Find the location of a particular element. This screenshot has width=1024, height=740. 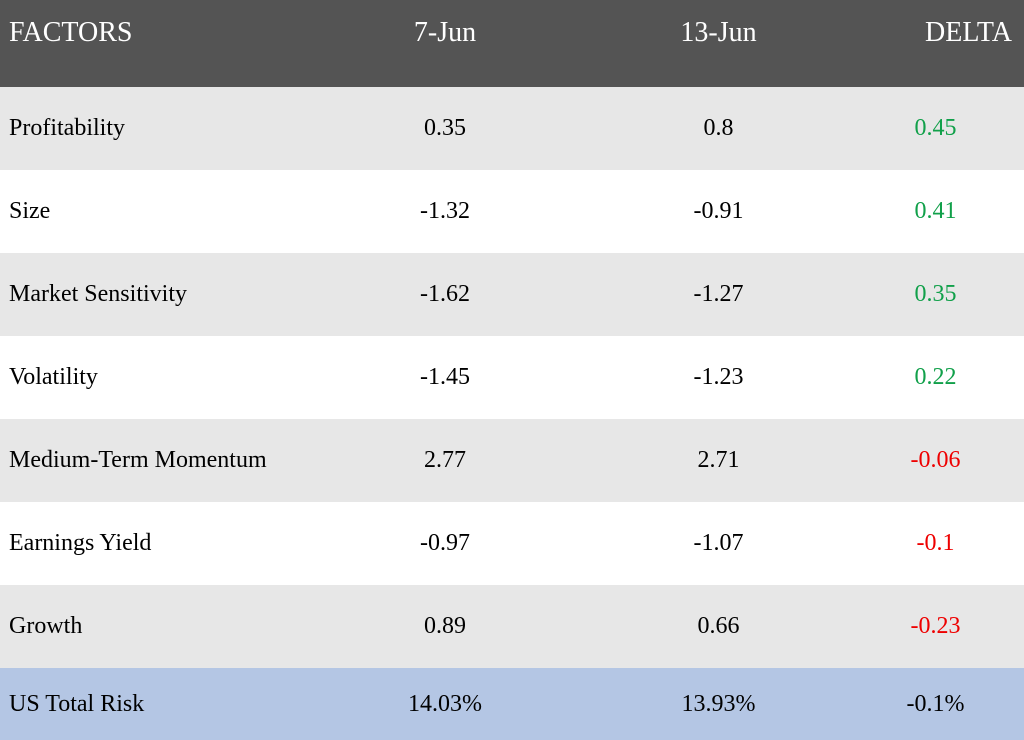

jun7-cell: 0.89 is located at coordinates (445, 626).